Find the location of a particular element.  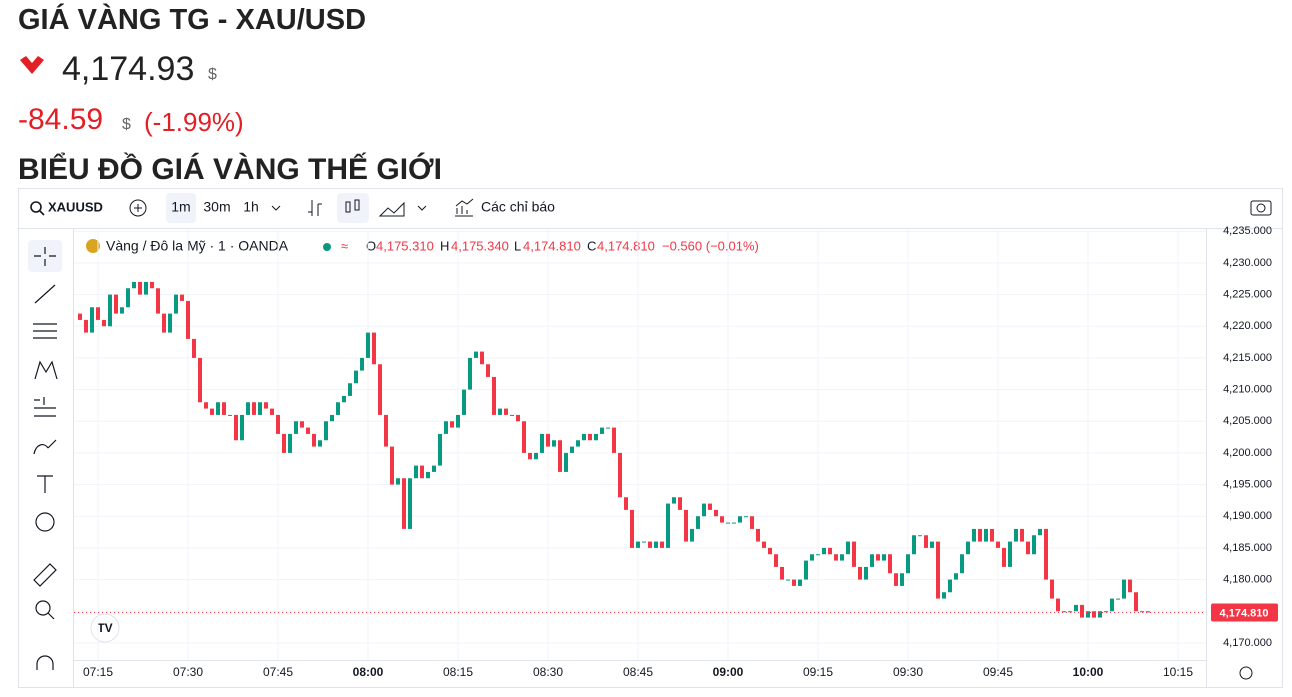

interval: 1m is located at coordinates (180, 207).